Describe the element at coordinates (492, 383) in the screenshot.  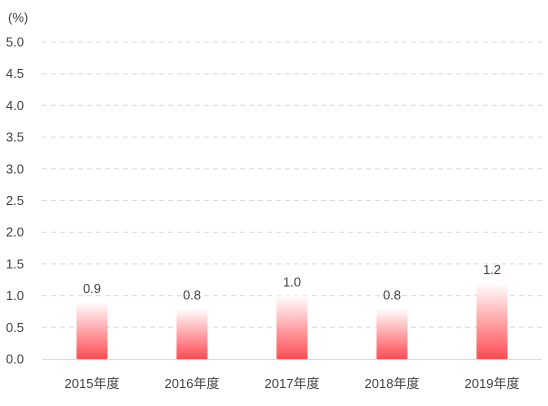
I see `x-tick-label: 2019年度` at that location.